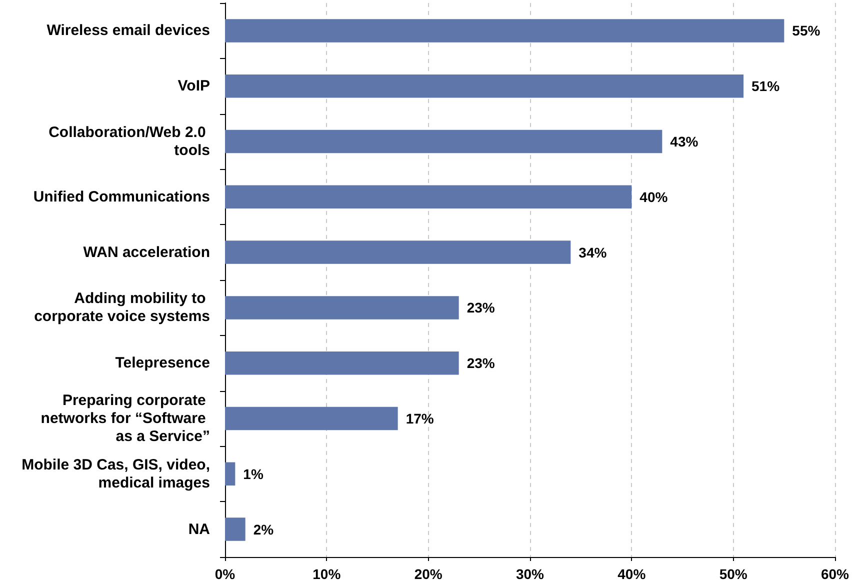 Image resolution: width=857 pixels, height=584 pixels. What do you see at coordinates (146, 252) in the screenshot?
I see `y-tick-label: WAN acceleration` at bounding box center [146, 252].